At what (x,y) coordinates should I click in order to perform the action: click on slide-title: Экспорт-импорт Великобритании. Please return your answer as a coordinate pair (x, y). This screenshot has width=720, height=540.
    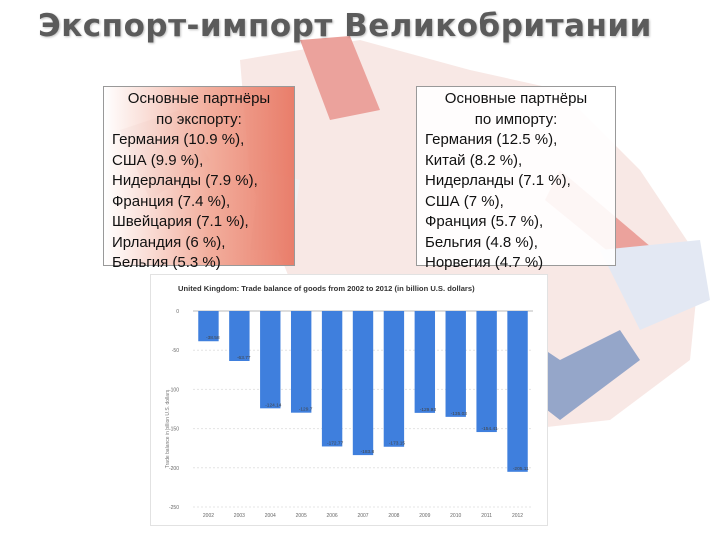
    Looking at the image, I should click on (345, 26).